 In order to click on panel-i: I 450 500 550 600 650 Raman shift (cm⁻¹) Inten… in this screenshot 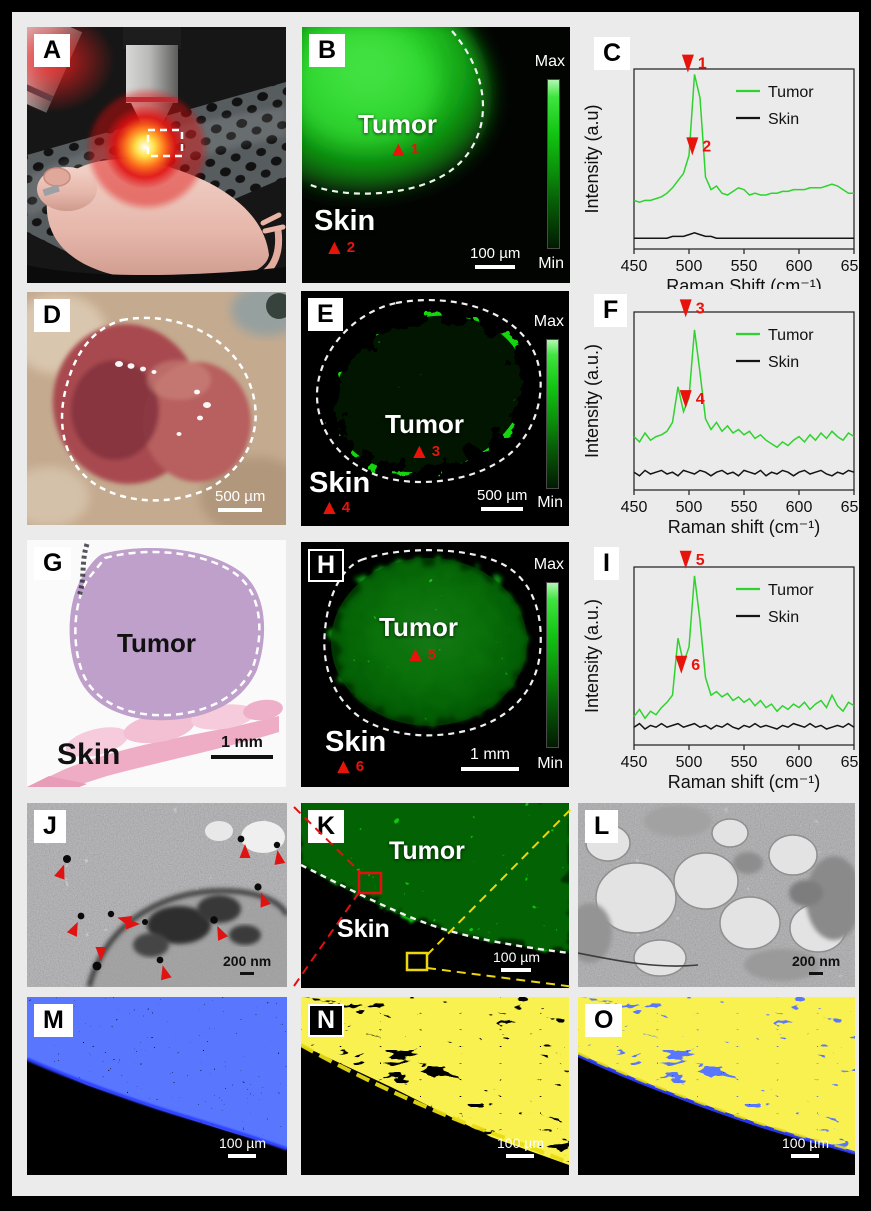, I will do `click(722, 671)`.